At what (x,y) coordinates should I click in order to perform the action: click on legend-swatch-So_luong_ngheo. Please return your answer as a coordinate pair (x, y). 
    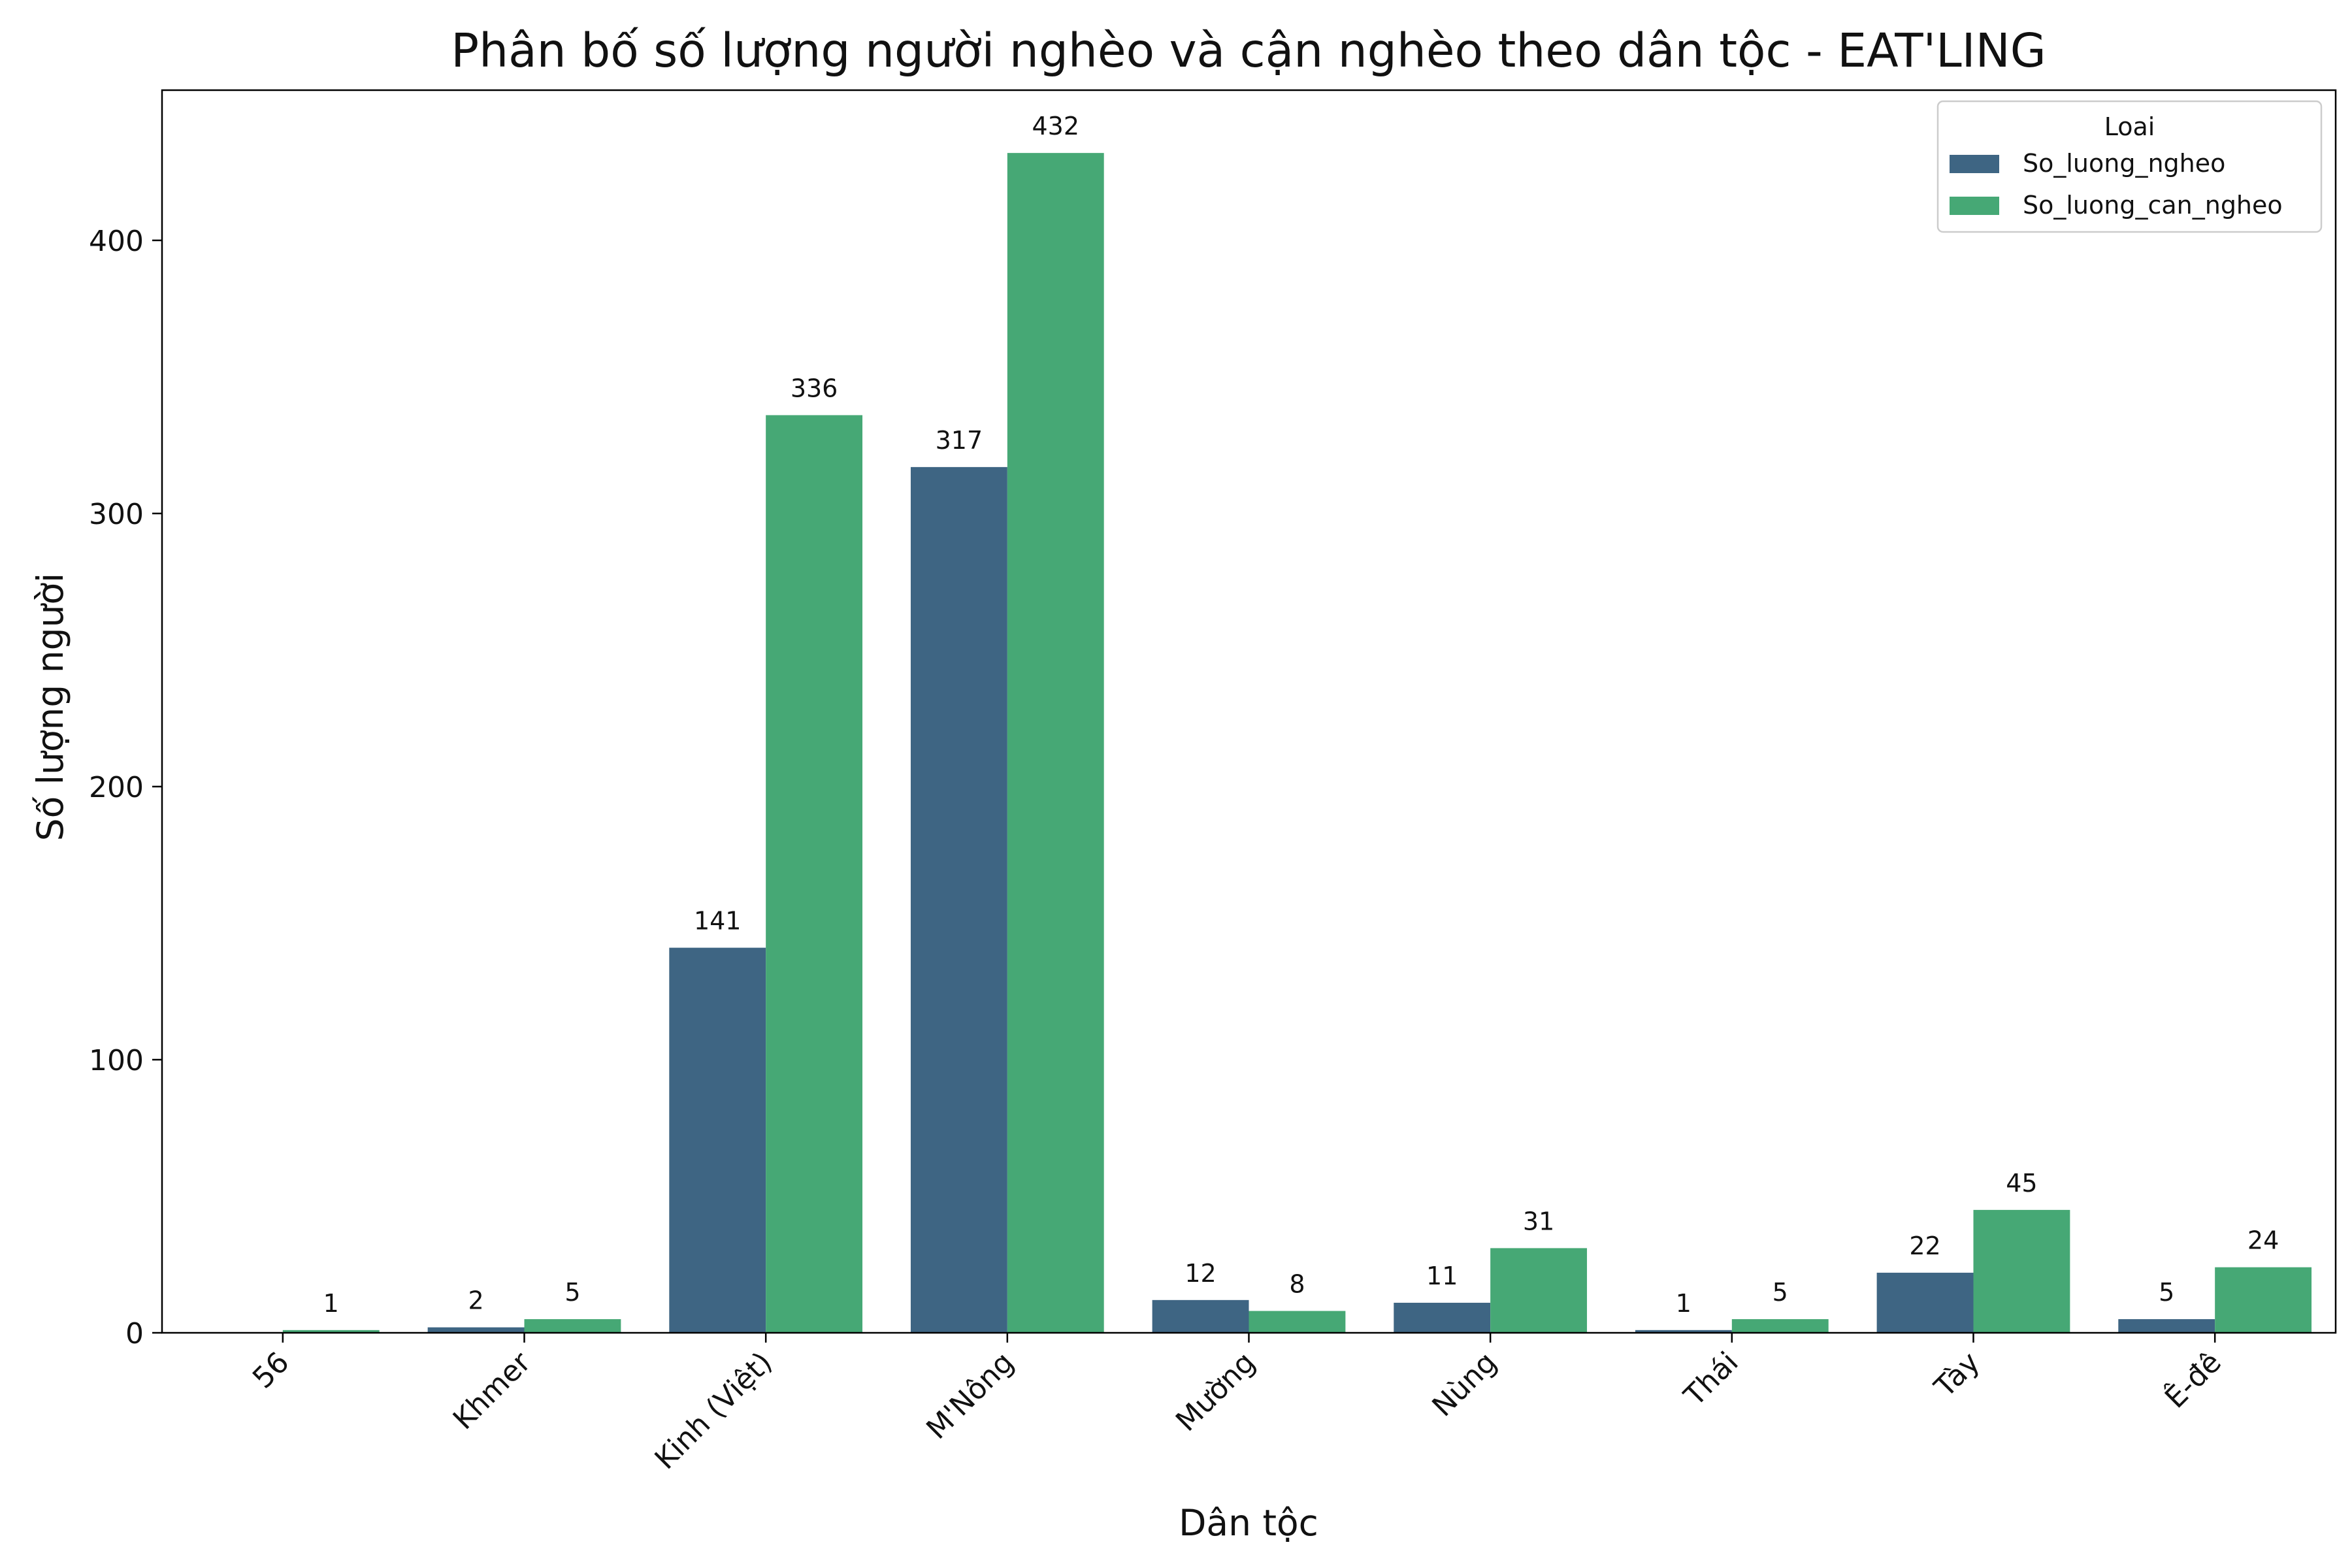
    Looking at the image, I should click on (1974, 164).